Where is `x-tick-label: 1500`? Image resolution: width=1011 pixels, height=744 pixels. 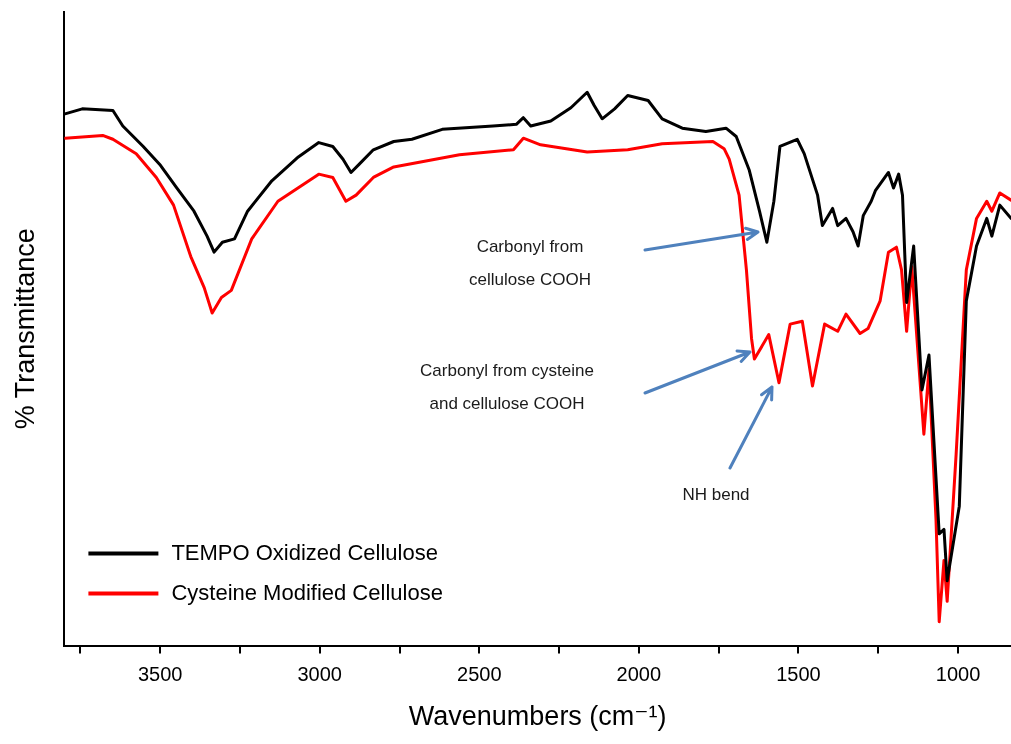
x-tick-label: 1500 is located at coordinates (798, 674).